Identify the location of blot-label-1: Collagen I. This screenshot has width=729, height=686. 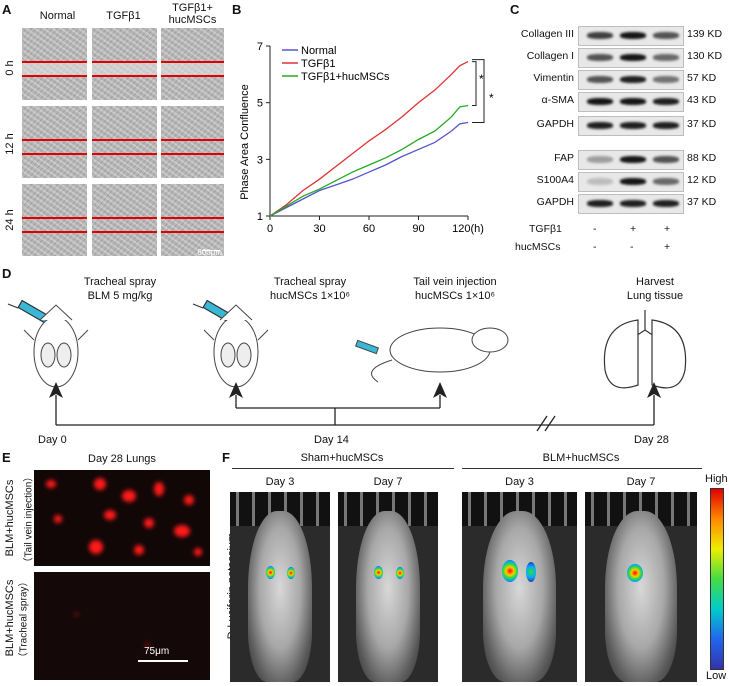
(550, 56).